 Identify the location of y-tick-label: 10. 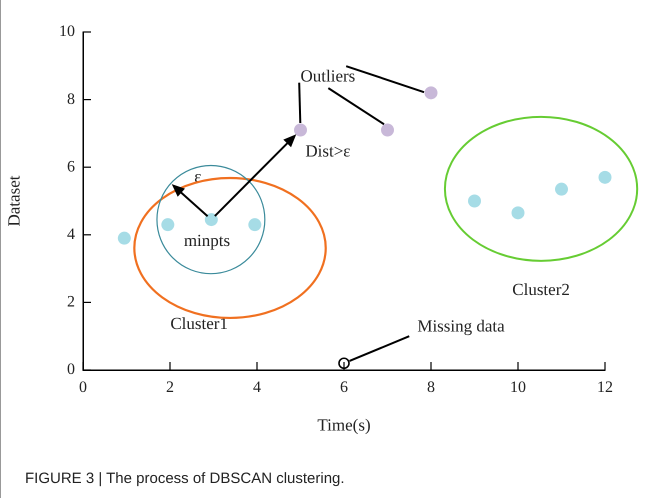
(67, 31).